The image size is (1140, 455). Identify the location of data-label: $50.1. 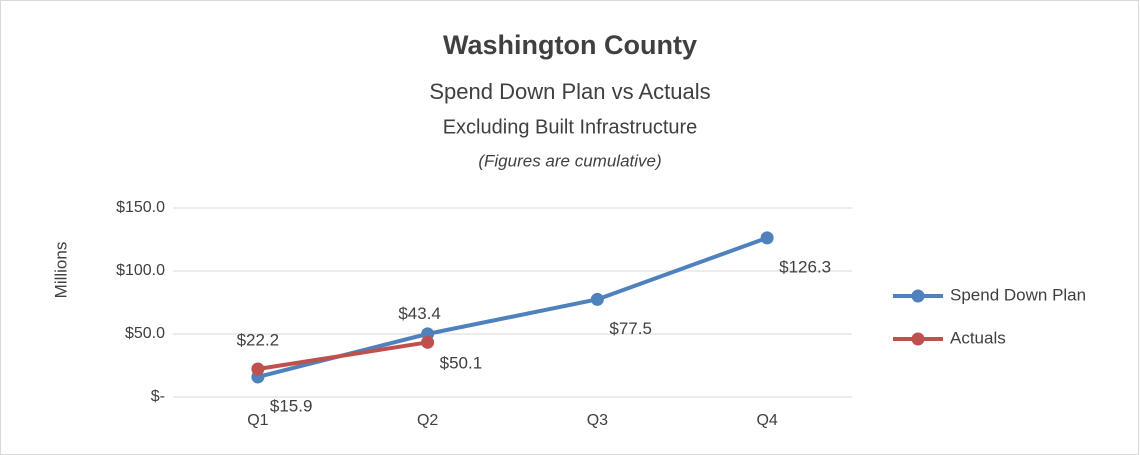
(461, 362).